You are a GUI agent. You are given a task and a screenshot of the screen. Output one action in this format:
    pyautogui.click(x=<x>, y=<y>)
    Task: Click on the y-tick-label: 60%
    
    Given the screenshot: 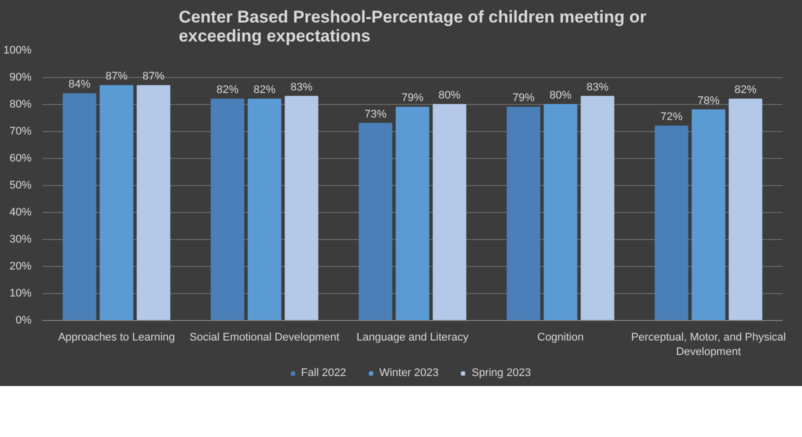 What is the action you would take?
    pyautogui.click(x=20, y=158)
    